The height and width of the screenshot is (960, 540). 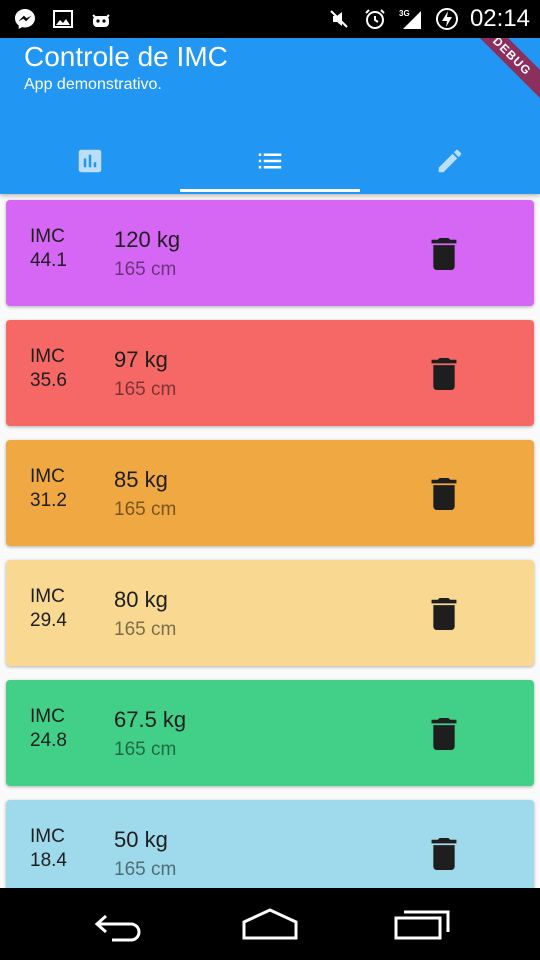 What do you see at coordinates (141, 359) in the screenshot?
I see `weight-value: 97 kg` at bounding box center [141, 359].